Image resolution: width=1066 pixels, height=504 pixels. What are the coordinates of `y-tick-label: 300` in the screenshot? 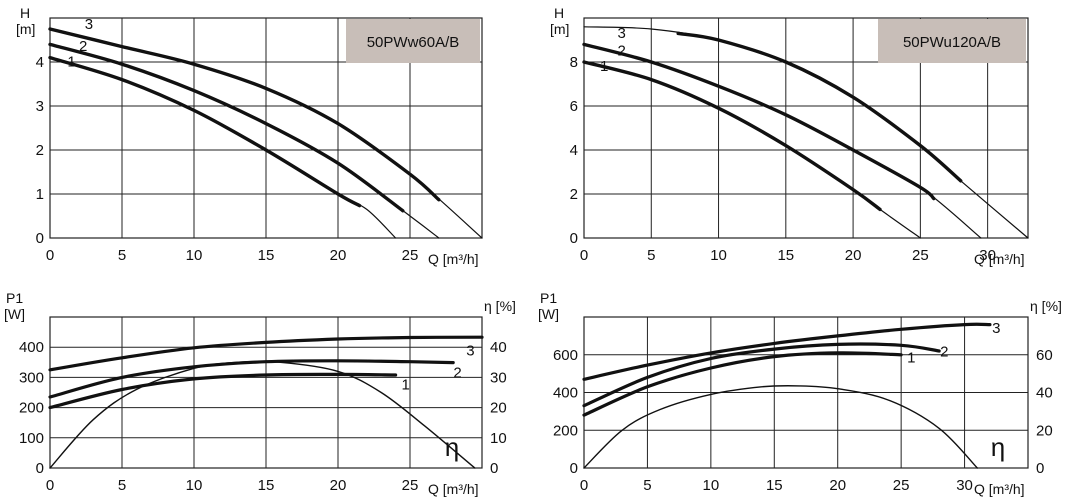 It's located at (31, 377).